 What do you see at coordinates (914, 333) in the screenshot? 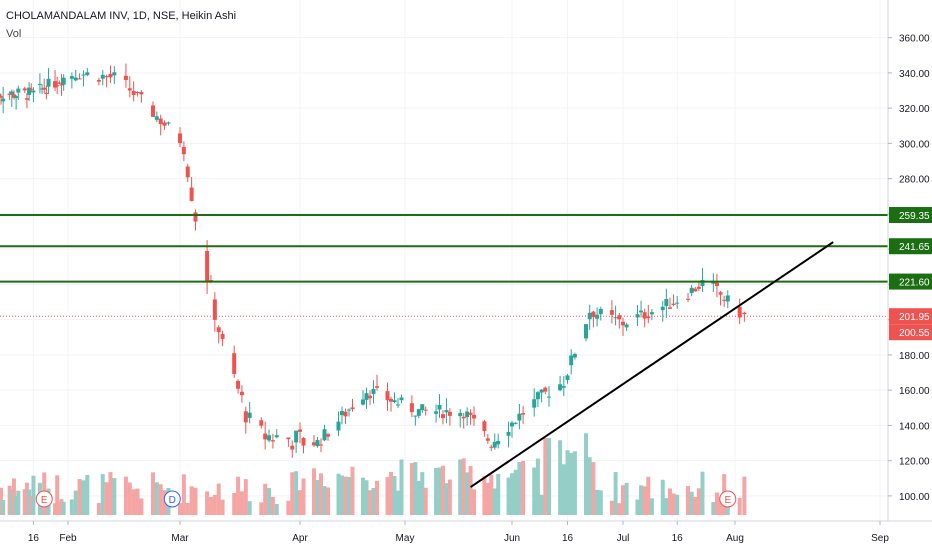
I see `price-marker-label: 200.55` at bounding box center [914, 333].